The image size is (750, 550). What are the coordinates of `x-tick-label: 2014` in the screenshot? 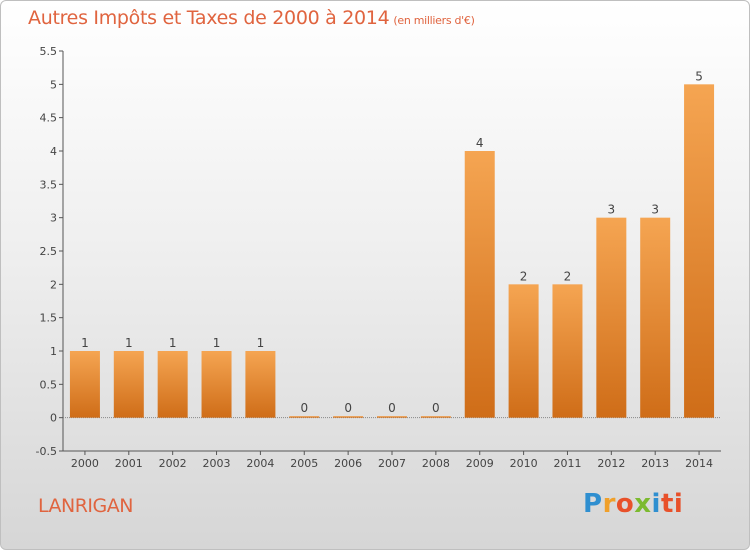 It's located at (699, 463).